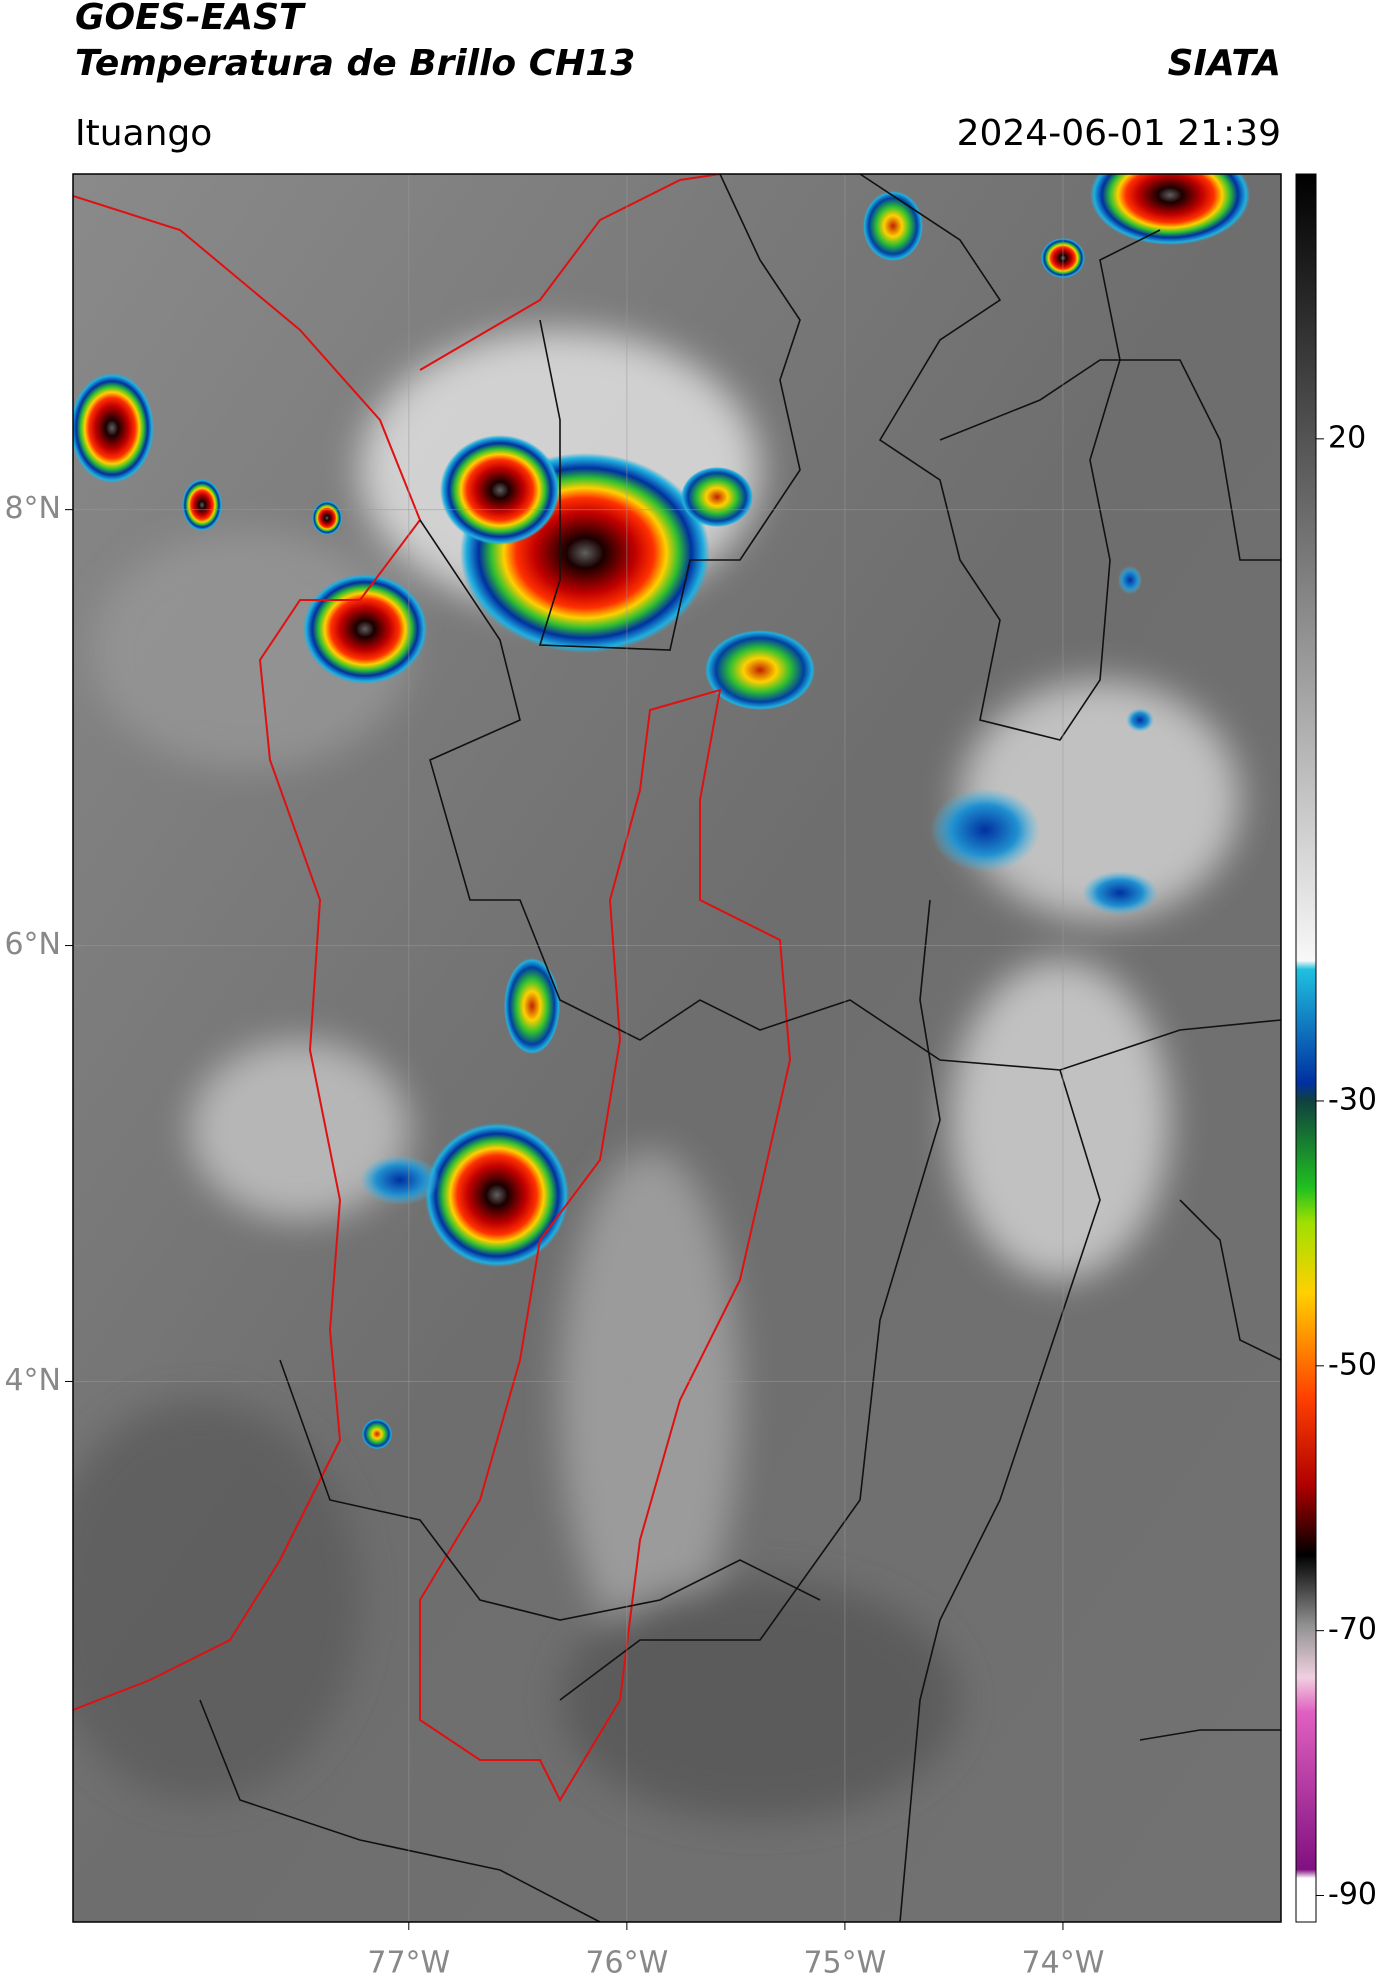  What do you see at coordinates (626, 1963) in the screenshot?
I see `x-tick-label: 76°W` at bounding box center [626, 1963].